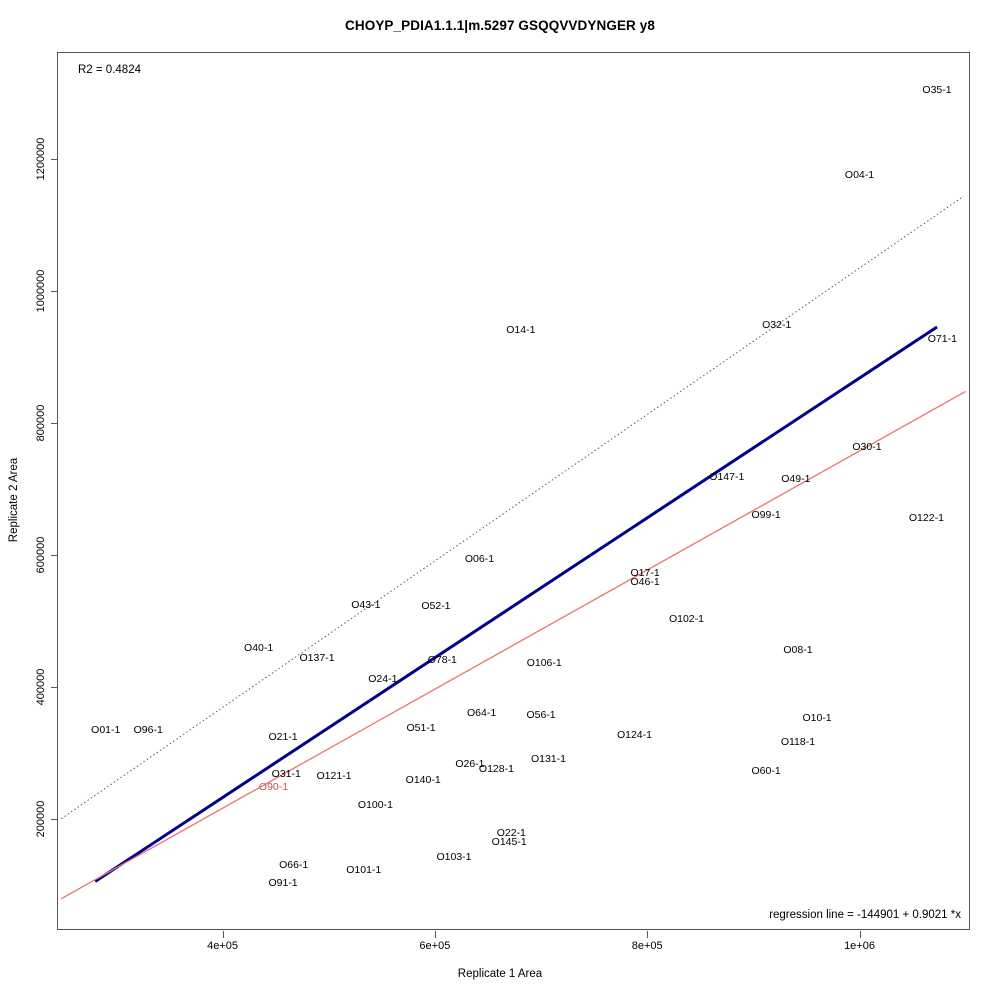 The image size is (1000, 1000). Describe the element at coordinates (222, 946) in the screenshot. I see `x-axis-tick-label: 4e+05` at that location.